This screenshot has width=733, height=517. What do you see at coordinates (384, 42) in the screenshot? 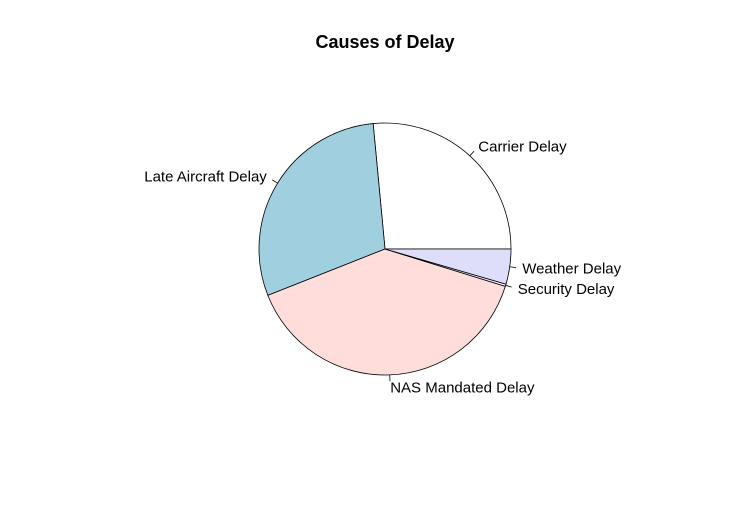
I see `chart-title: Causes of Delay` at bounding box center [384, 42].